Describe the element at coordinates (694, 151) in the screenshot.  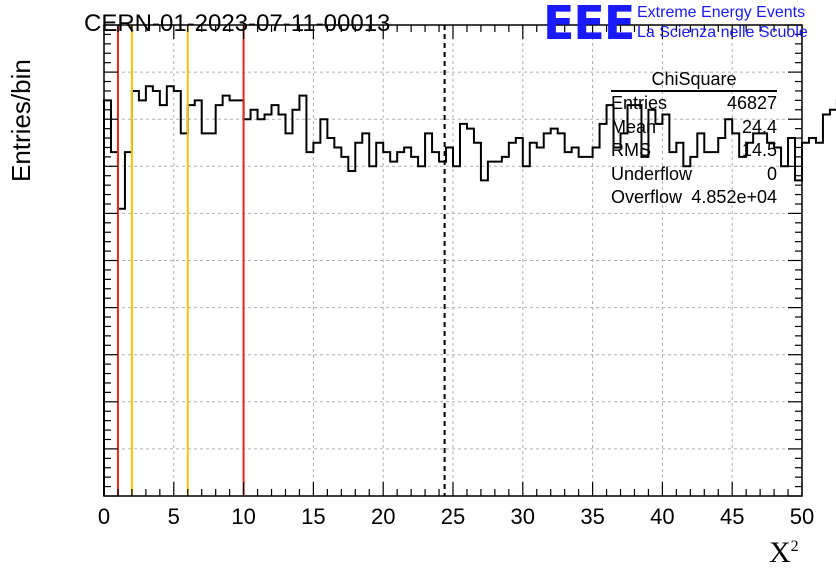
I see `stats-row-rms: RMS 14.5` at that location.